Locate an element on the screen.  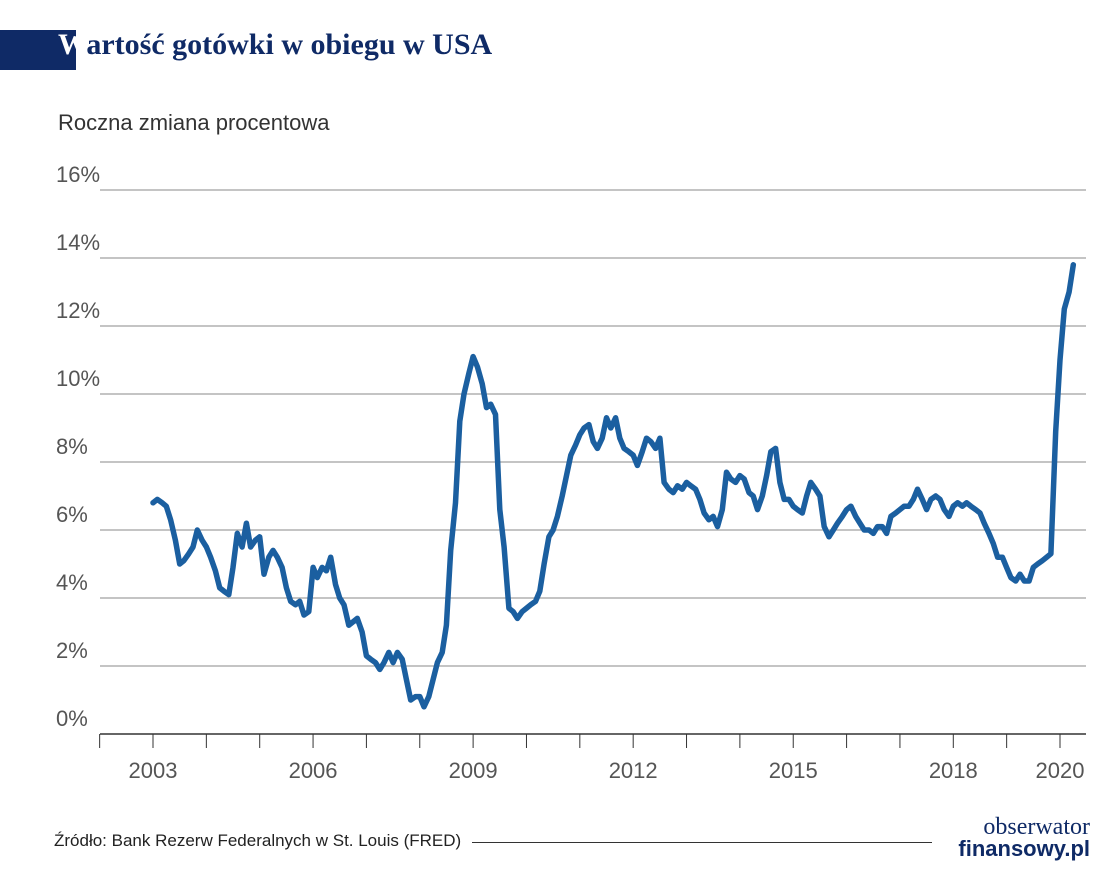
logo-line2: finansowy.pl is located at coordinates (1024, 848).